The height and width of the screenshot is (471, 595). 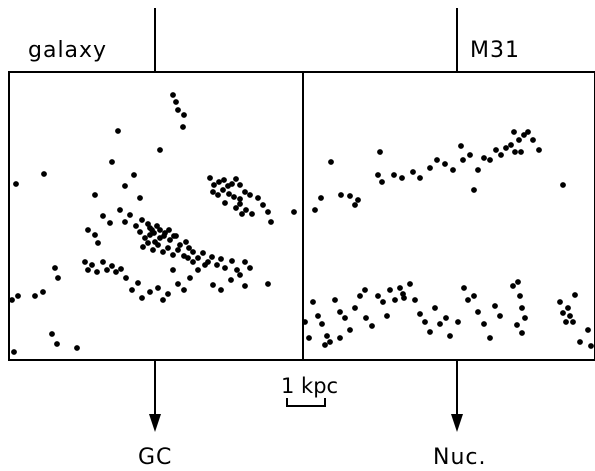 I want to click on nucleus-arrow, so click(x=457, y=396).